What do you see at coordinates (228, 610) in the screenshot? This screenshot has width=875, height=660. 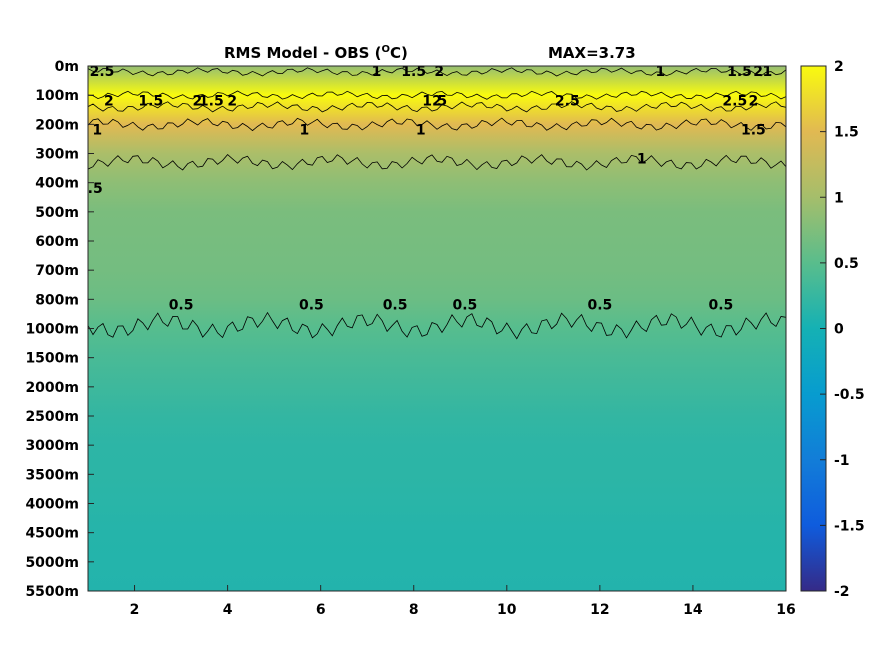 I see `x-tick-label: 4` at bounding box center [228, 610].